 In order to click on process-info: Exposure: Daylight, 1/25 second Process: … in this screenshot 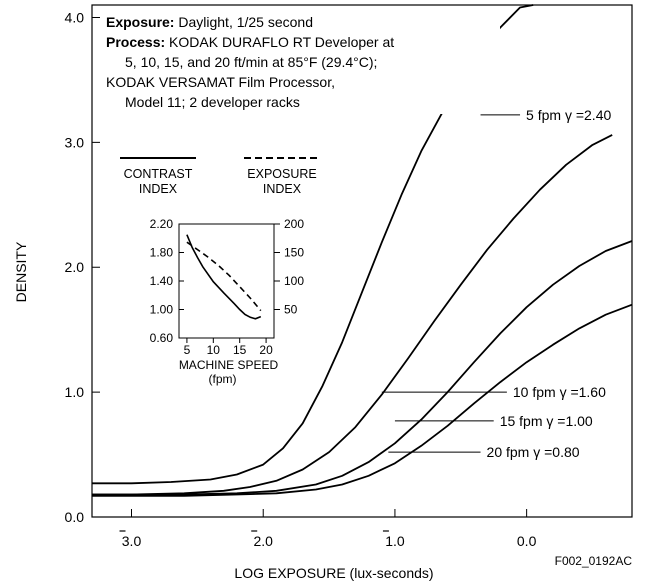, I will do `click(300, 62)`.